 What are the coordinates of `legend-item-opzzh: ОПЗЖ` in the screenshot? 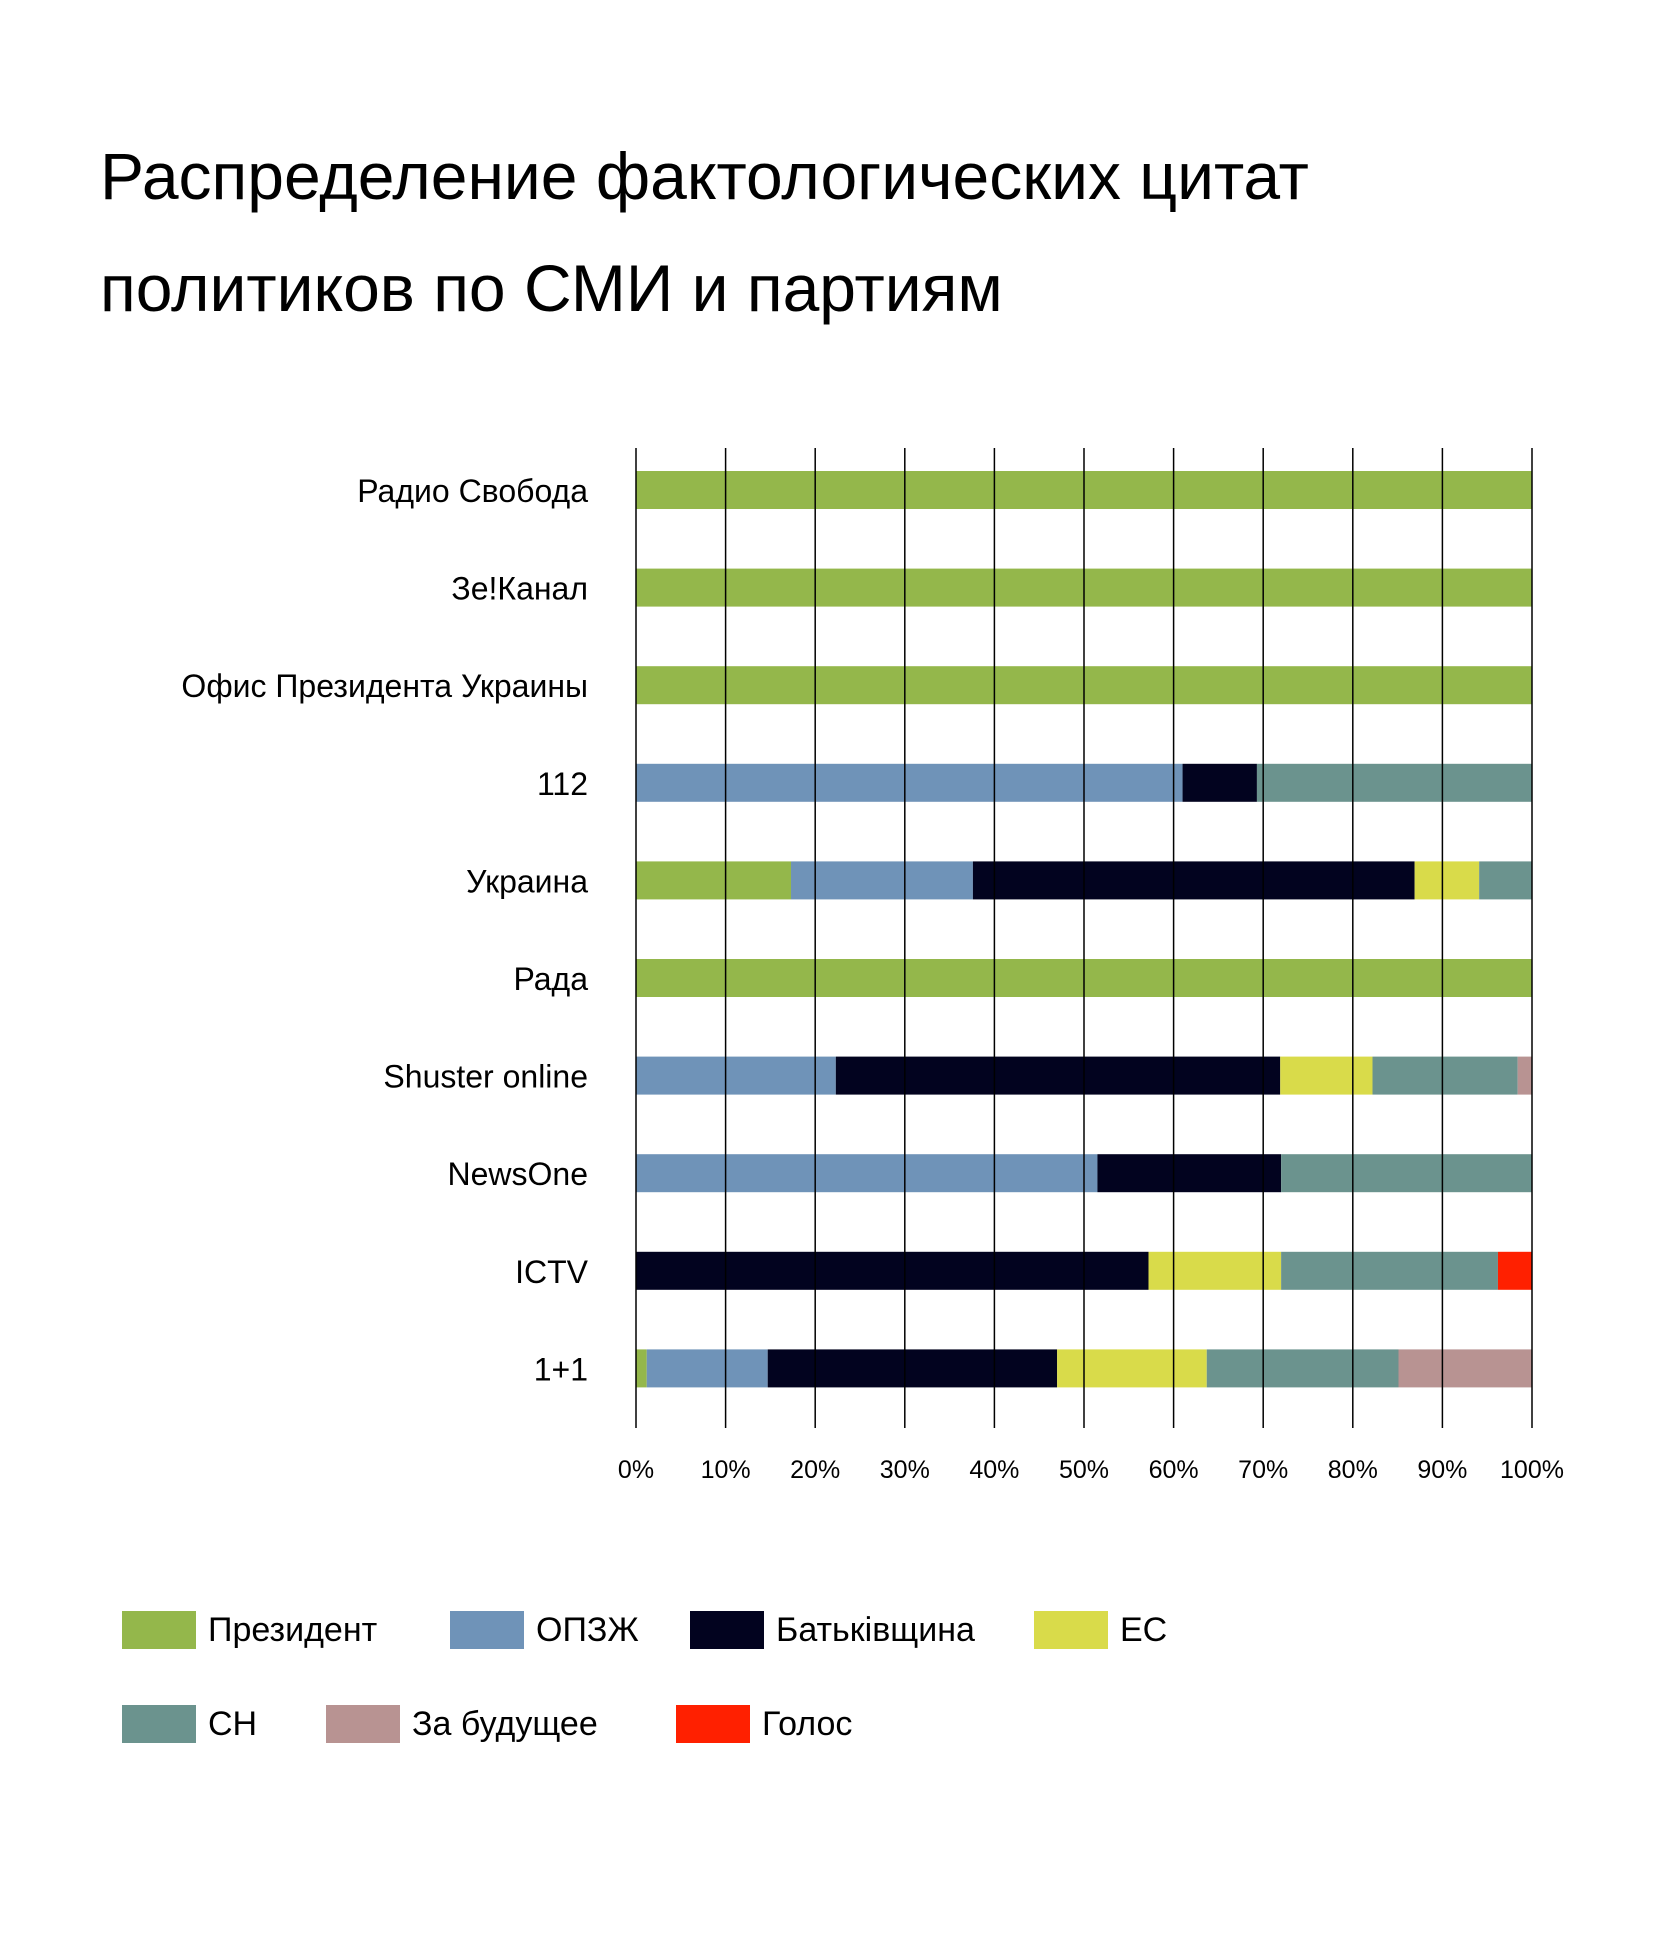 It's located at (544, 1630).